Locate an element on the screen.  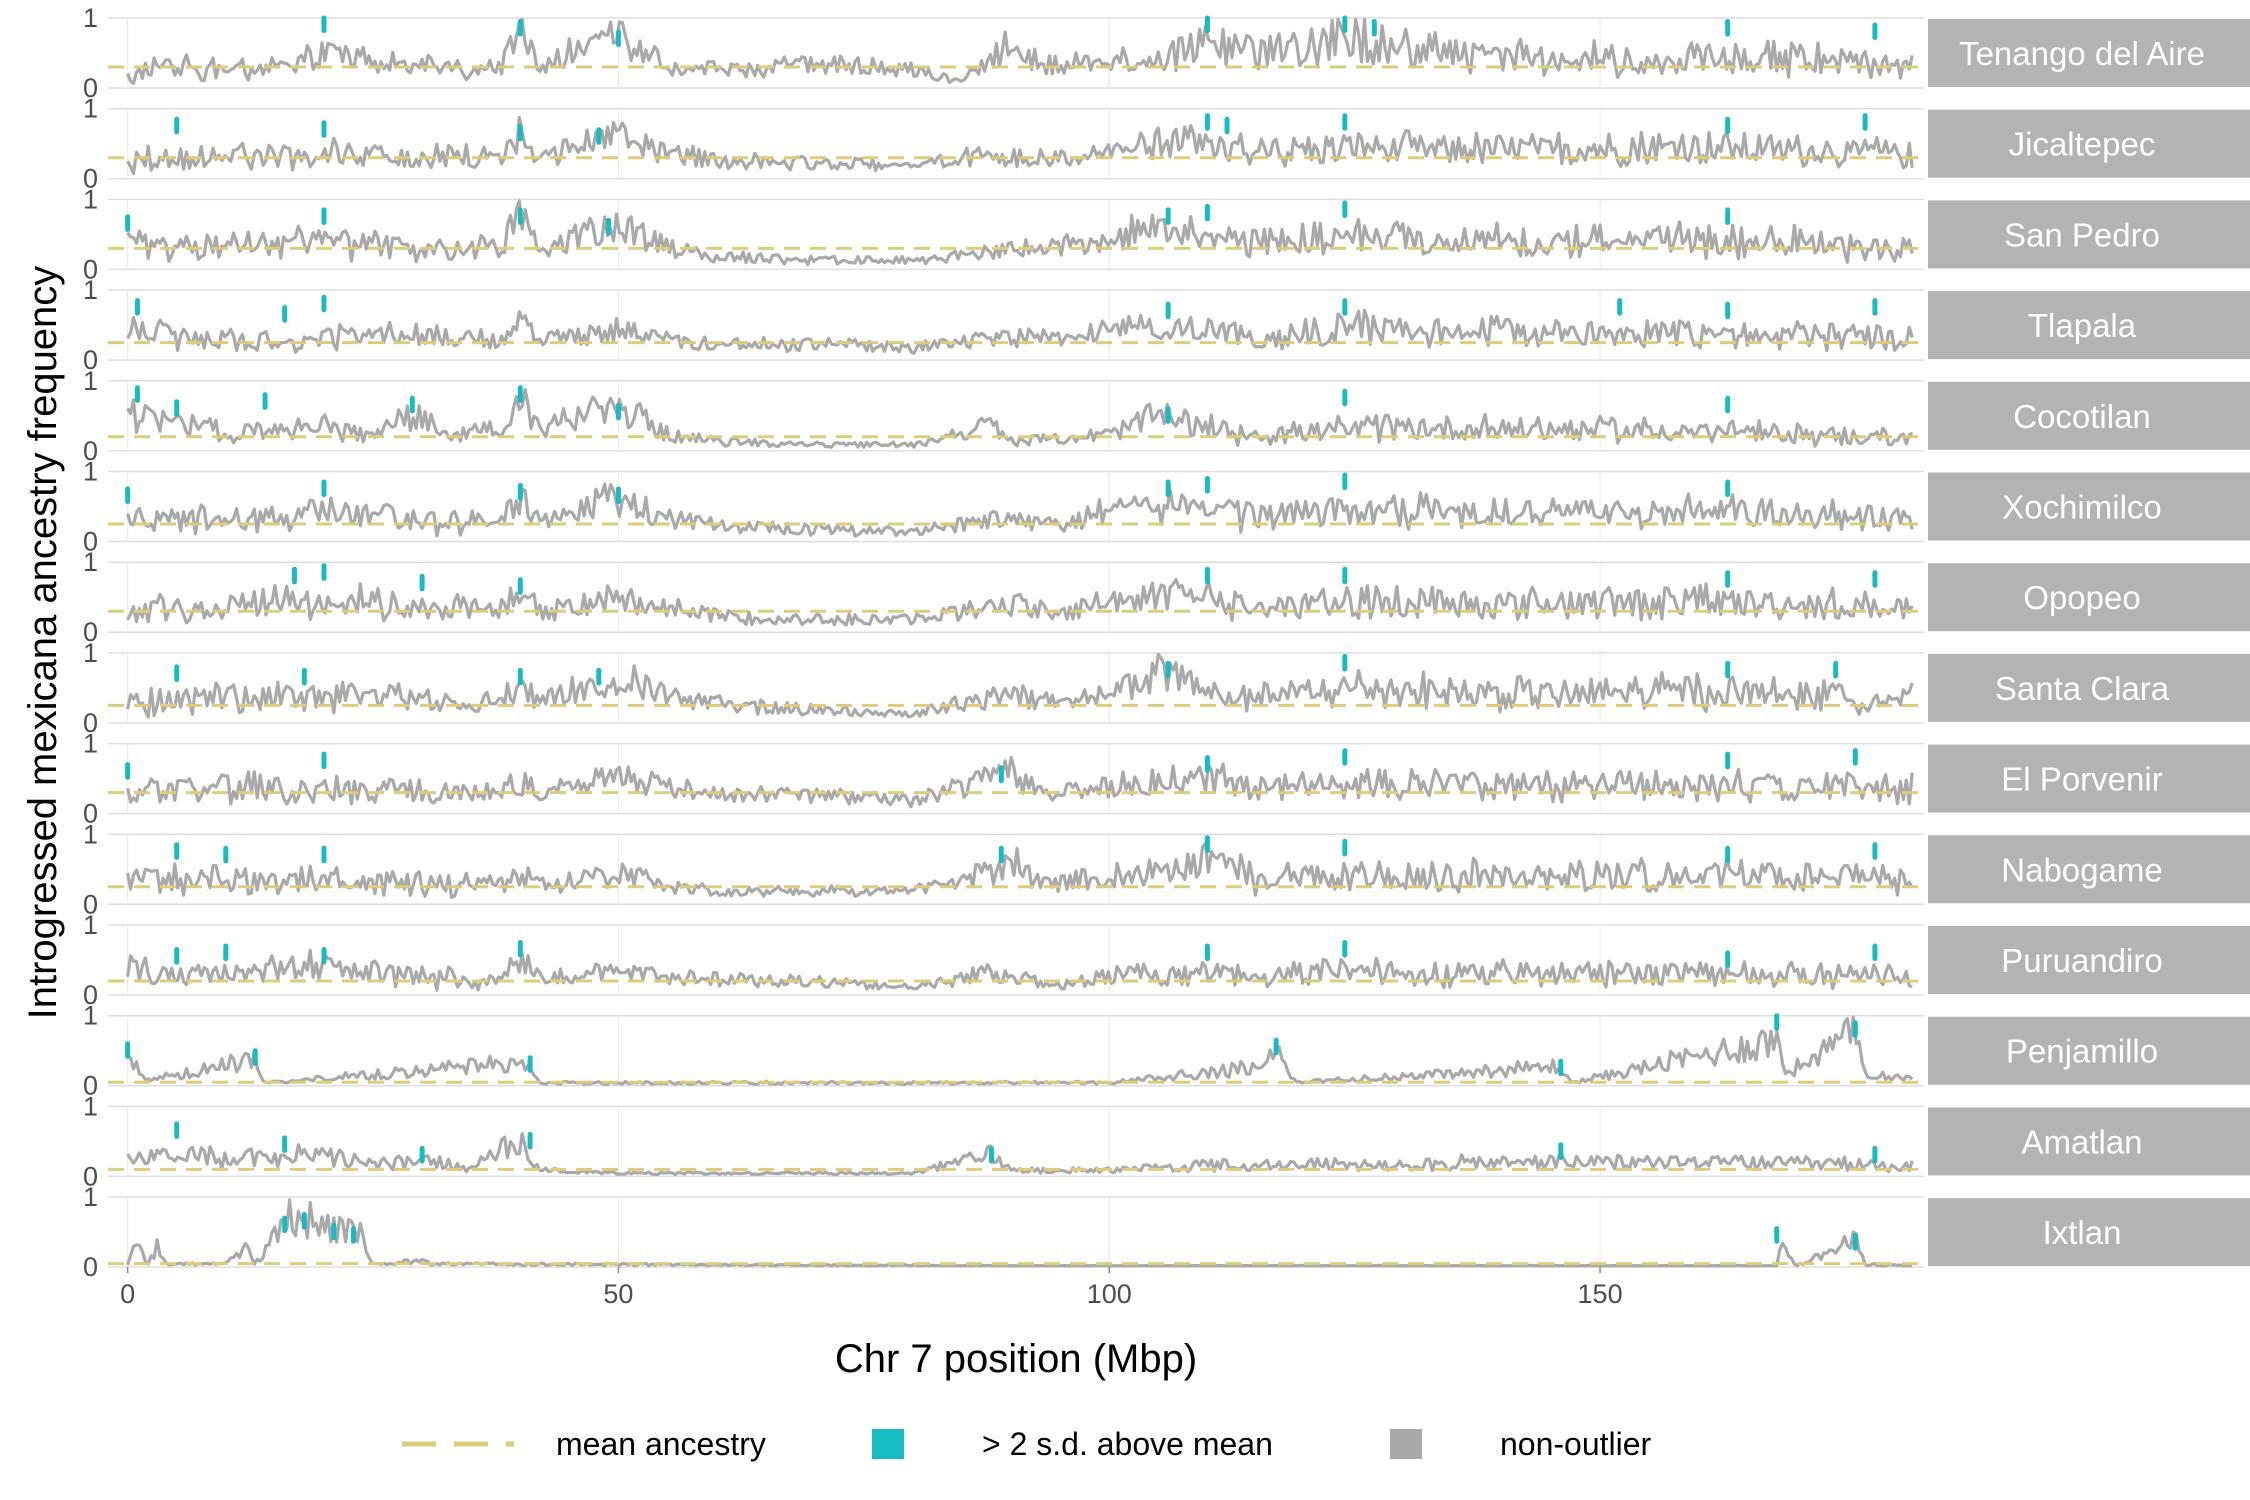
panel-label: Xochimilco is located at coordinates (2082, 507).